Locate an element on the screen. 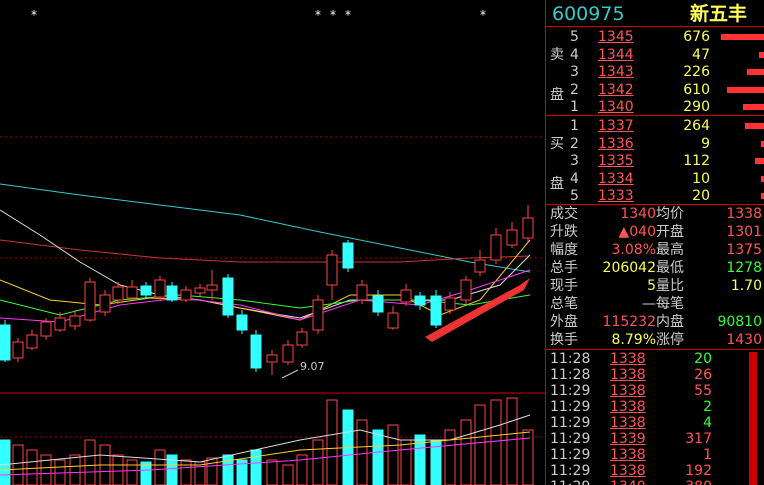 Image resolution: width=764 pixels, height=485 pixels. stat-value: ▲040 is located at coordinates (637, 232).